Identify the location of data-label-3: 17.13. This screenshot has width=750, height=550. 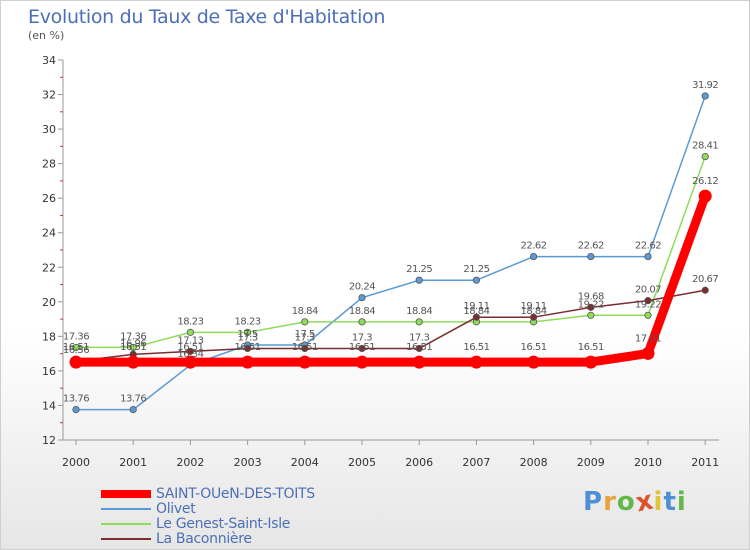
(190, 340).